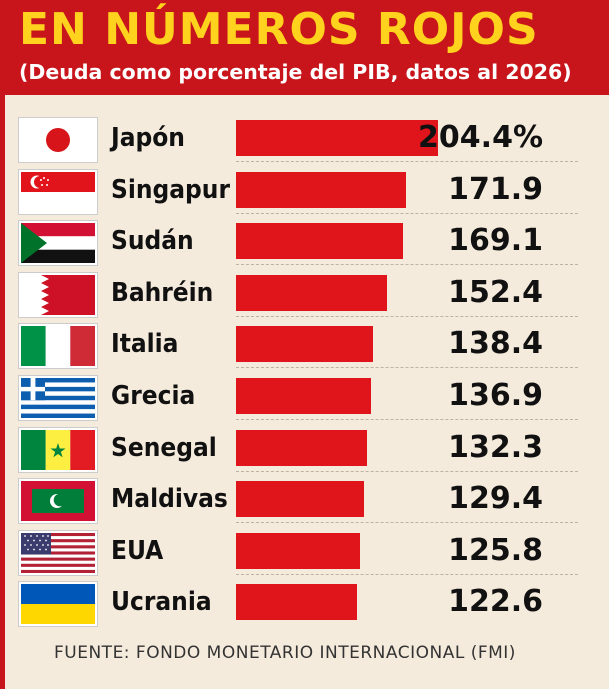  What do you see at coordinates (495, 447) in the screenshot?
I see `data-label: 132.3` at bounding box center [495, 447].